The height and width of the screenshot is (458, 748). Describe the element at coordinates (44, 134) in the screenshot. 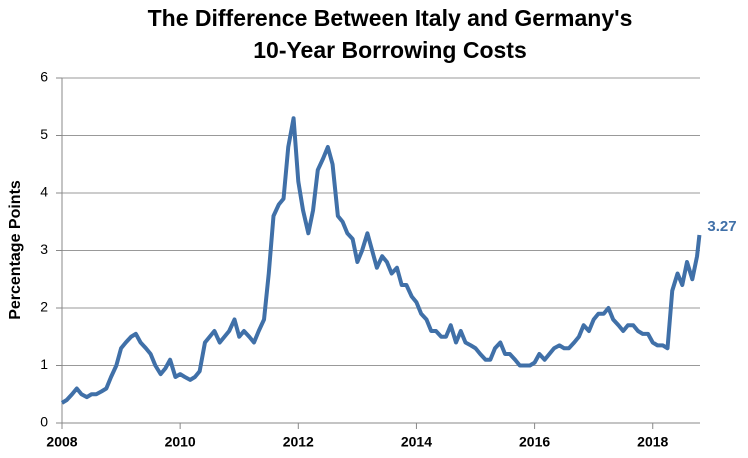

I see `y-tick-label: 5` at that location.